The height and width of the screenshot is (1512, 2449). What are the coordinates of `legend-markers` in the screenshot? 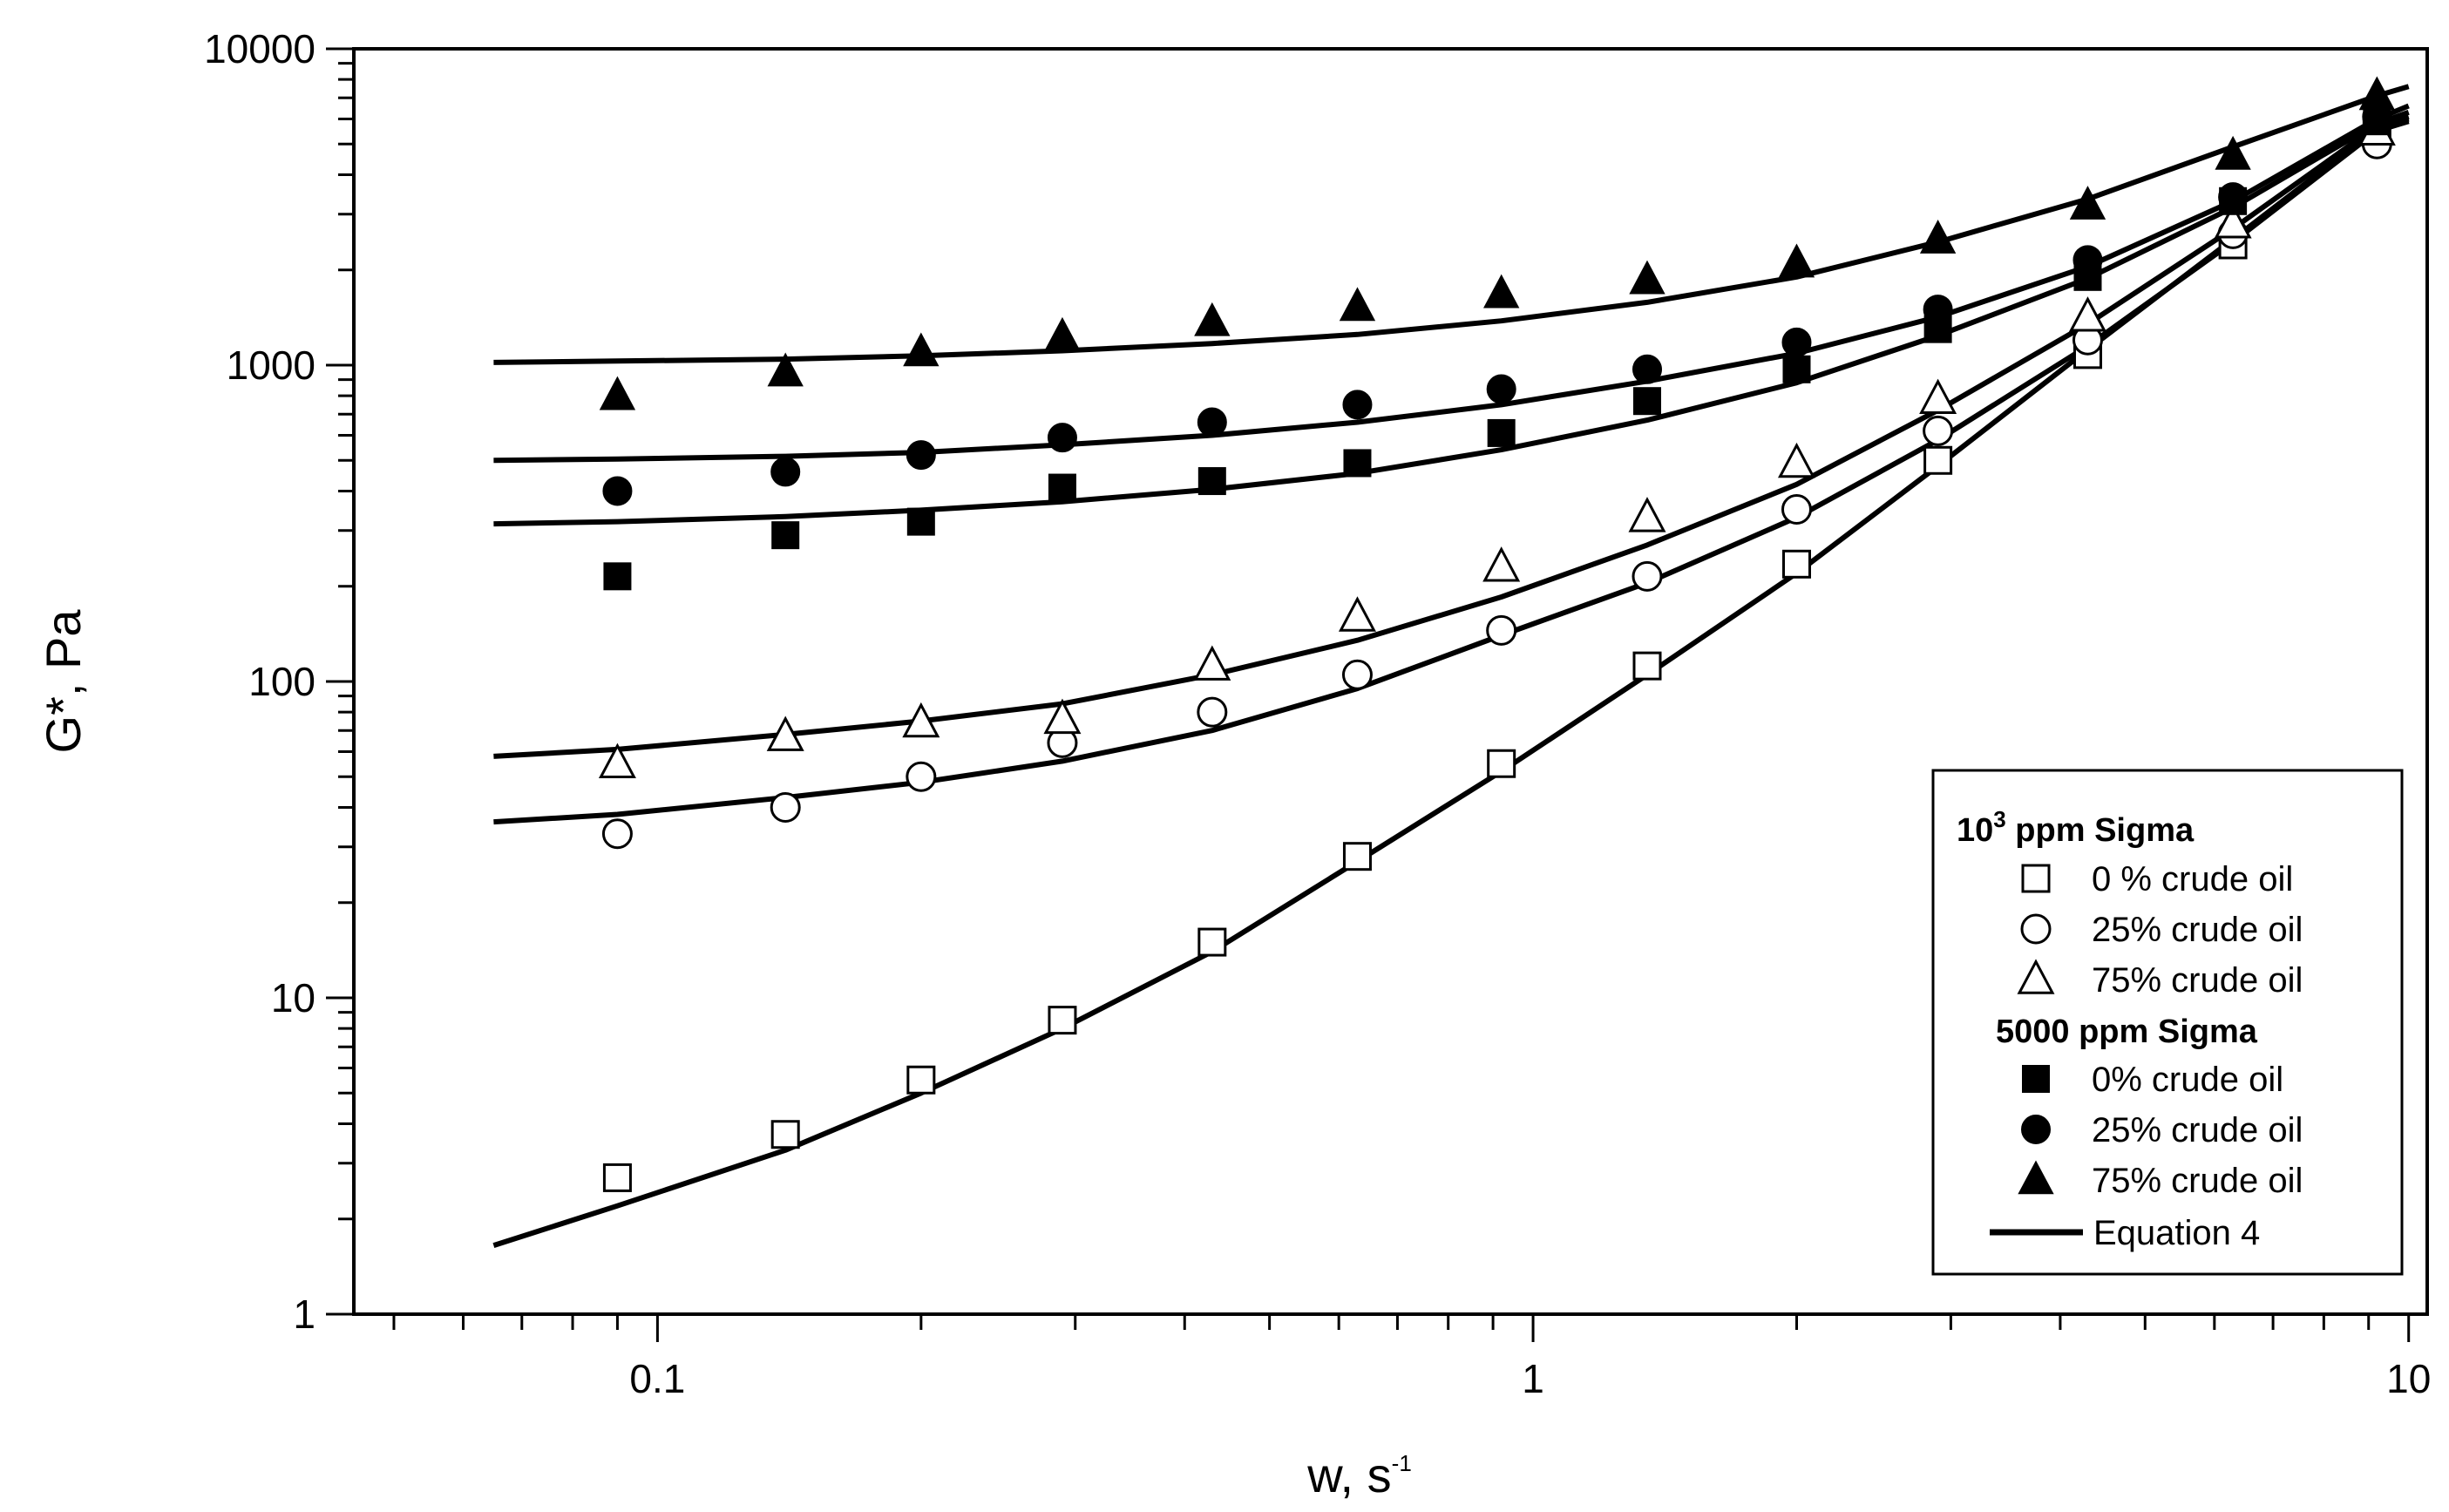 It's located at (2036, 1029).